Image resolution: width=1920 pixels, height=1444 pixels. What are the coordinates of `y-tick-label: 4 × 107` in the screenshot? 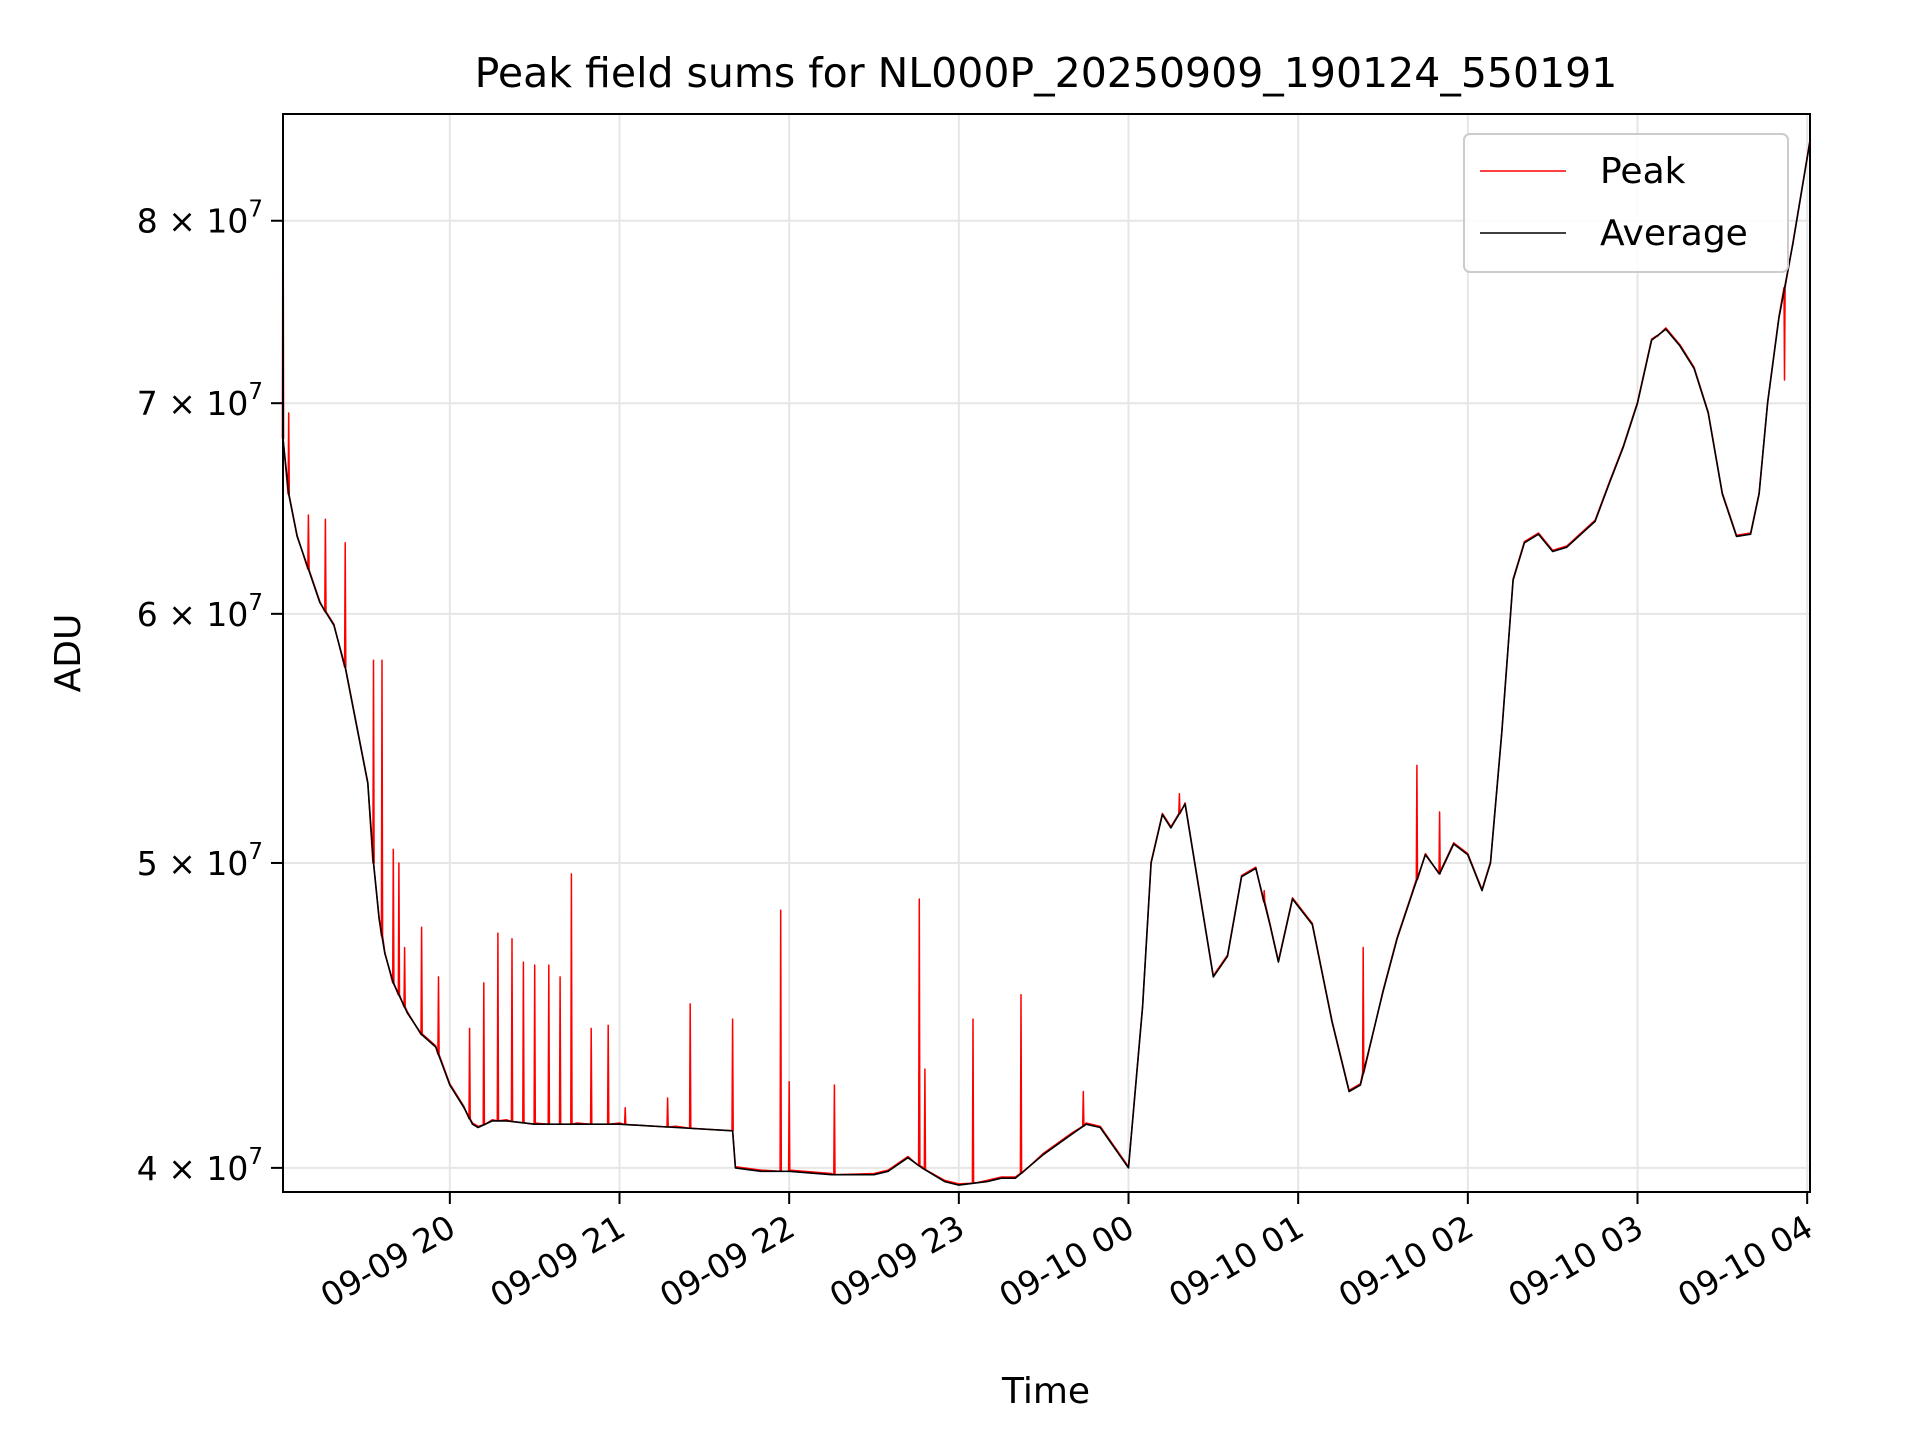 It's located at (200, 1166).